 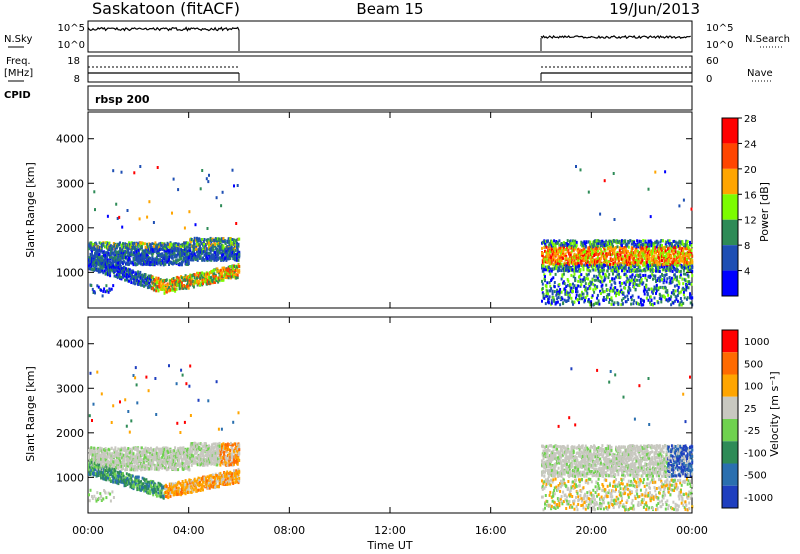 What do you see at coordinates (750, 221) in the screenshot?
I see `colorbar-tick: 12` at bounding box center [750, 221].